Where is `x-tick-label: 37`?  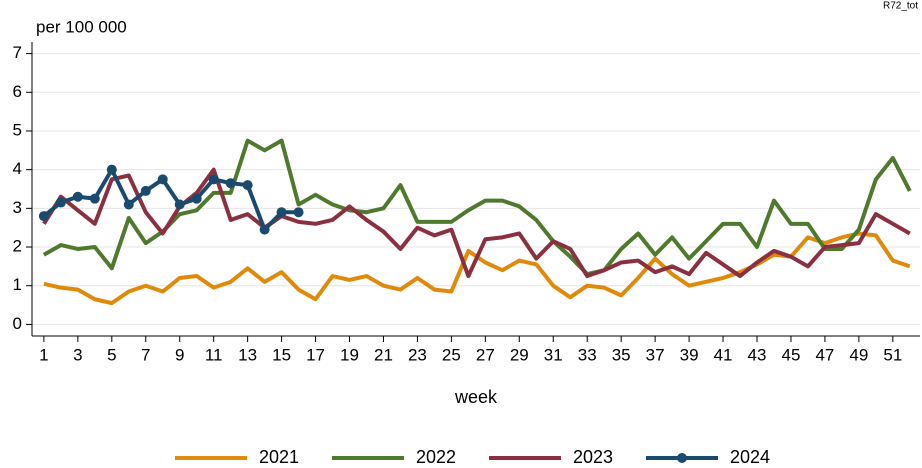
x-tick-label: 37 is located at coordinates (655, 354).